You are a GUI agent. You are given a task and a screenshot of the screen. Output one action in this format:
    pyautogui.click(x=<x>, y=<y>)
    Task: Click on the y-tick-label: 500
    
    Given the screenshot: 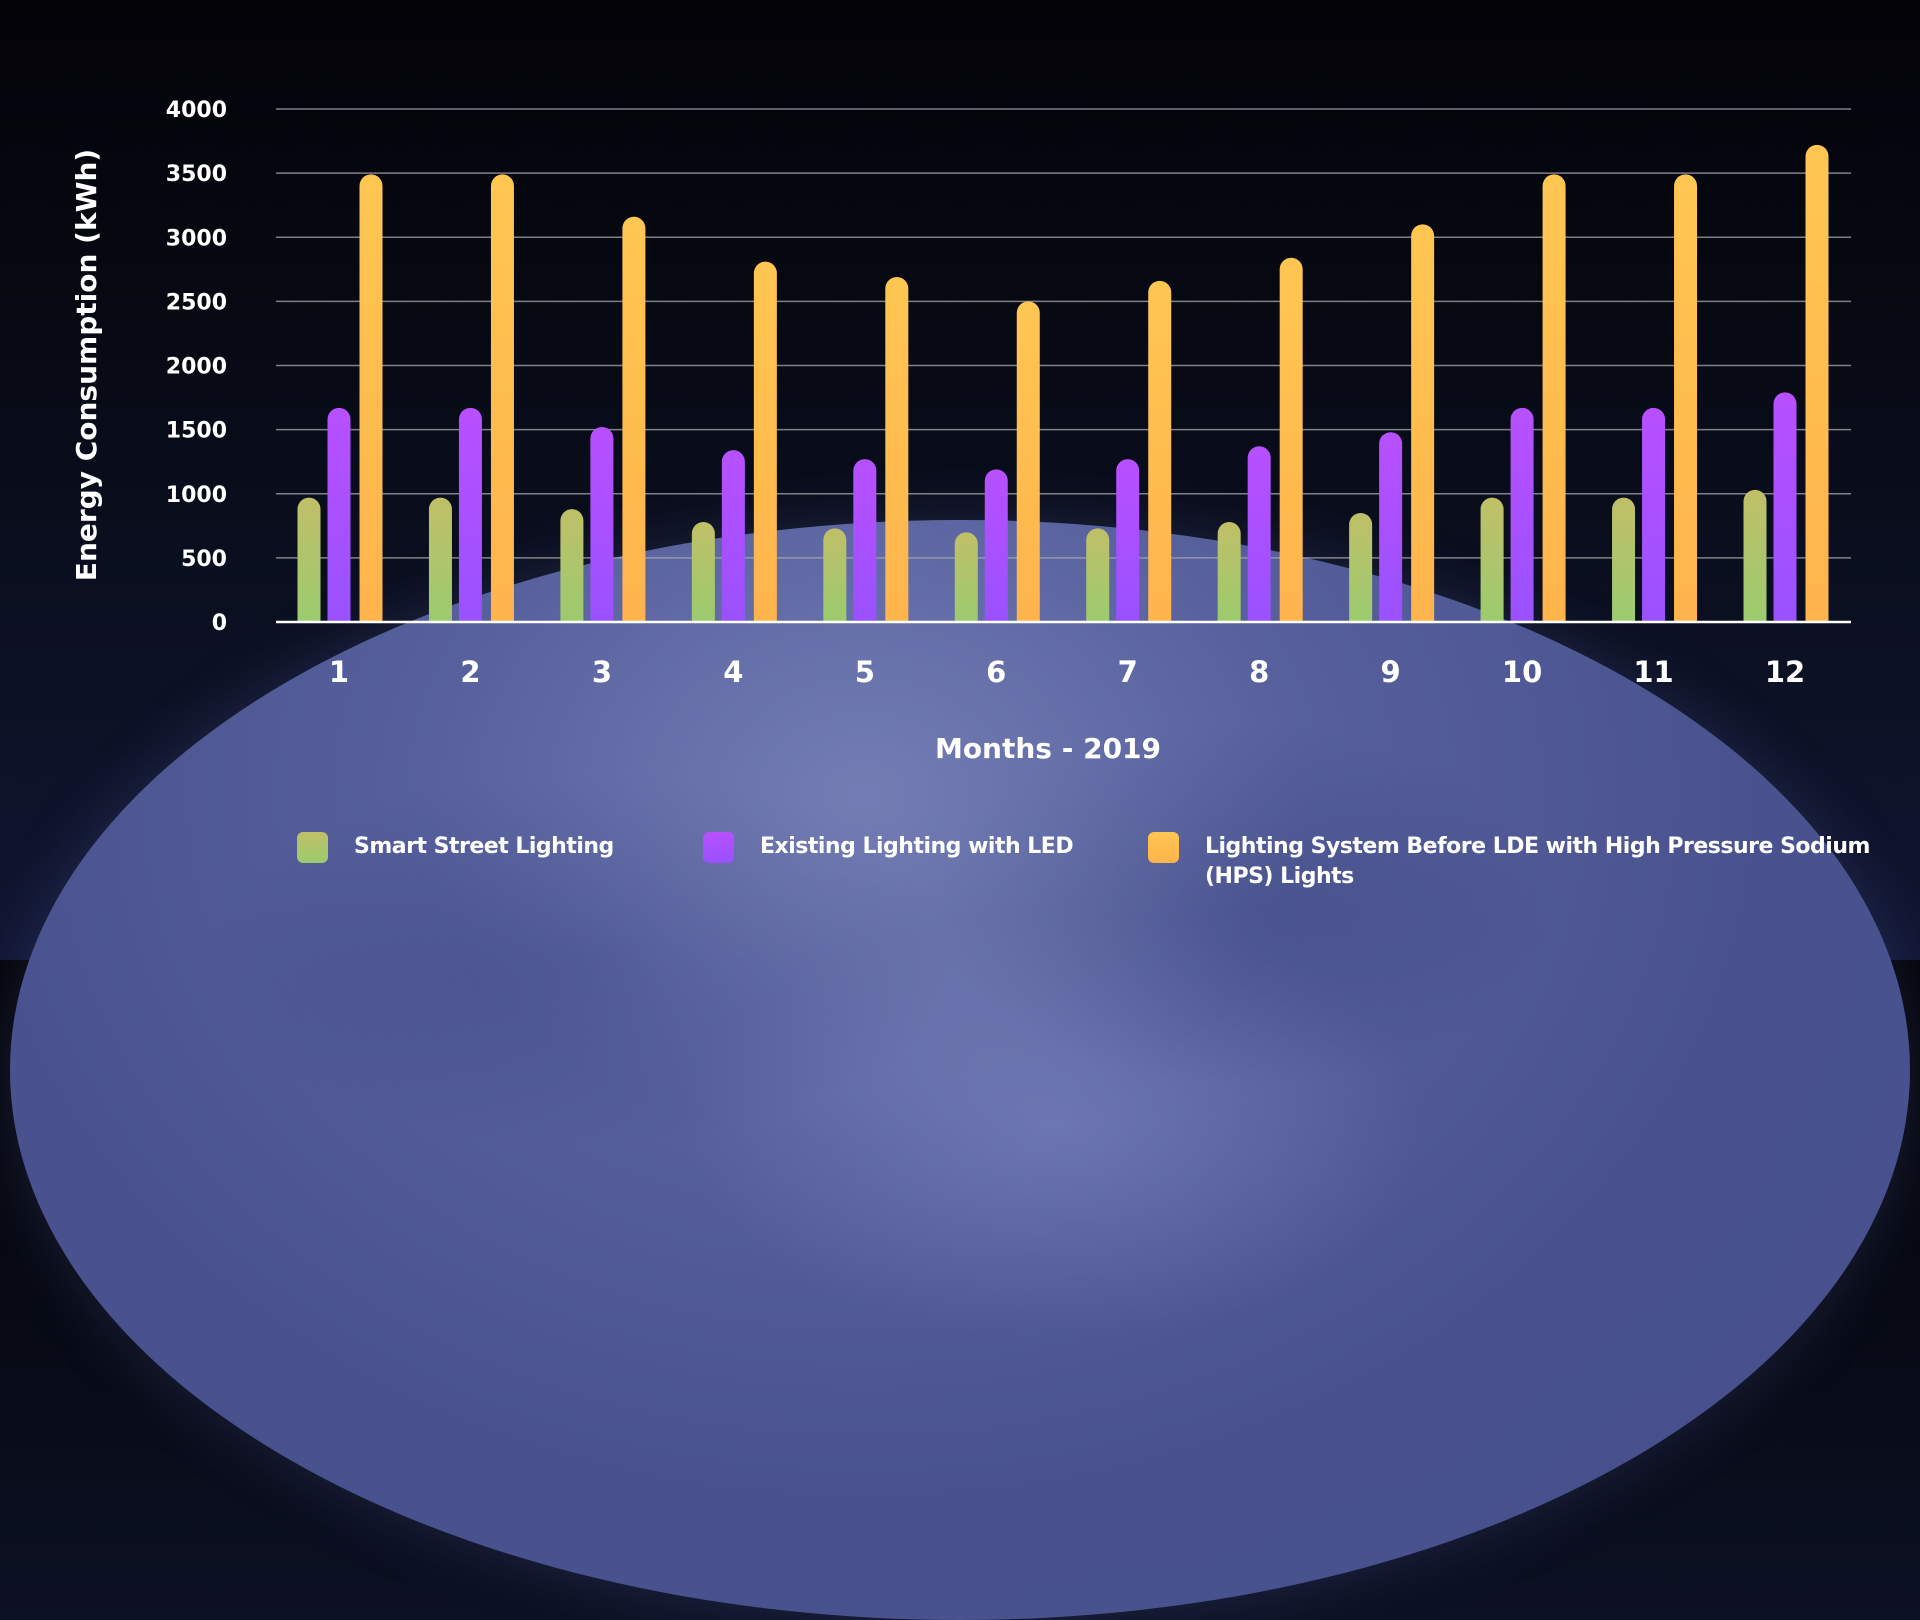 What is the action you would take?
    pyautogui.click(x=204, y=559)
    